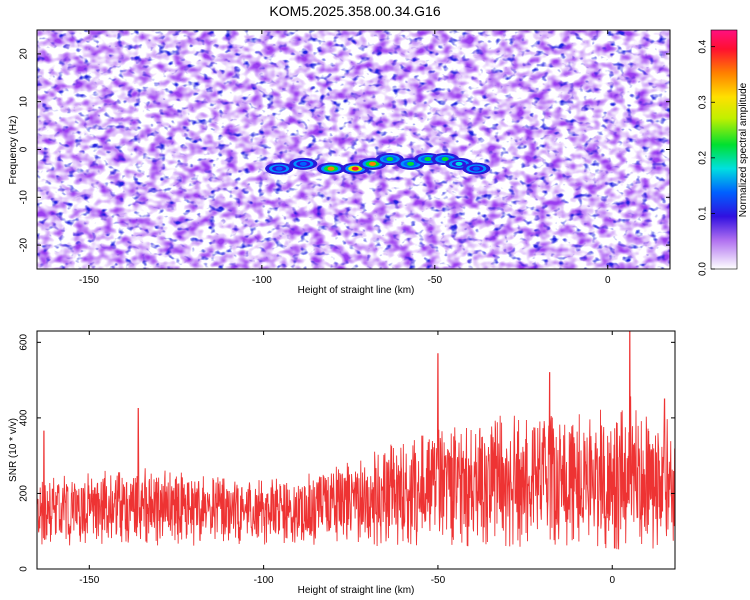  Describe the element at coordinates (24, 197) in the screenshot. I see `spectrogram-y-tick-label: -10` at that location.